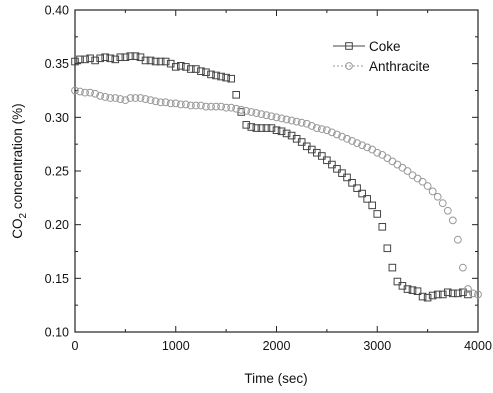  Describe the element at coordinates (75, 346) in the screenshot. I see `x-tick-label: 0` at that location.